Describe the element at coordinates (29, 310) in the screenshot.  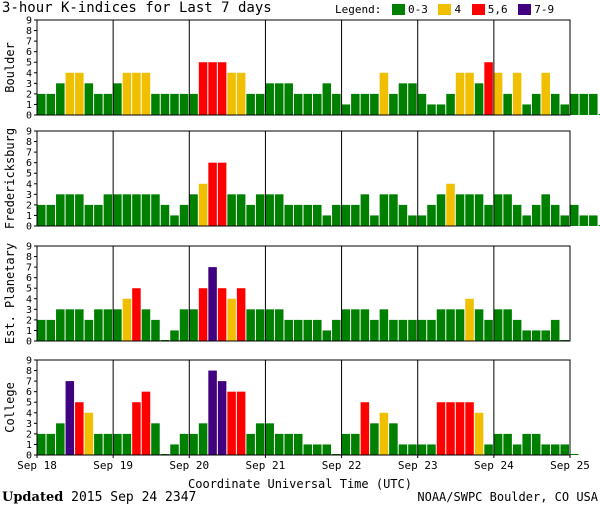
I see `y-tick-label: 3` at that location.